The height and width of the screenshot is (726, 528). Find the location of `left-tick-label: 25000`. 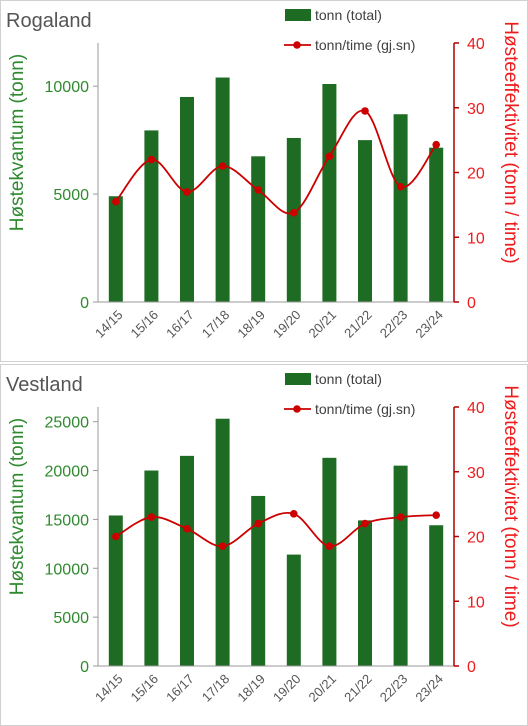

left-tick-label: 25000 is located at coordinates (67, 423).